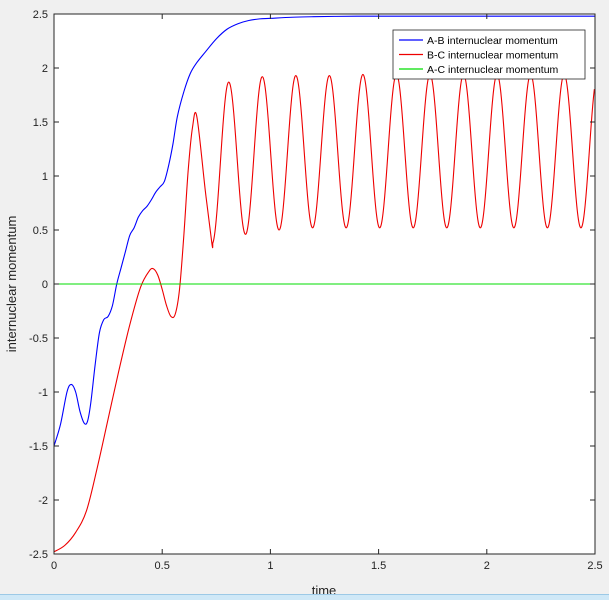  Describe the element at coordinates (40, 123) in the screenshot. I see `y-tick-label: 1.5` at that location.